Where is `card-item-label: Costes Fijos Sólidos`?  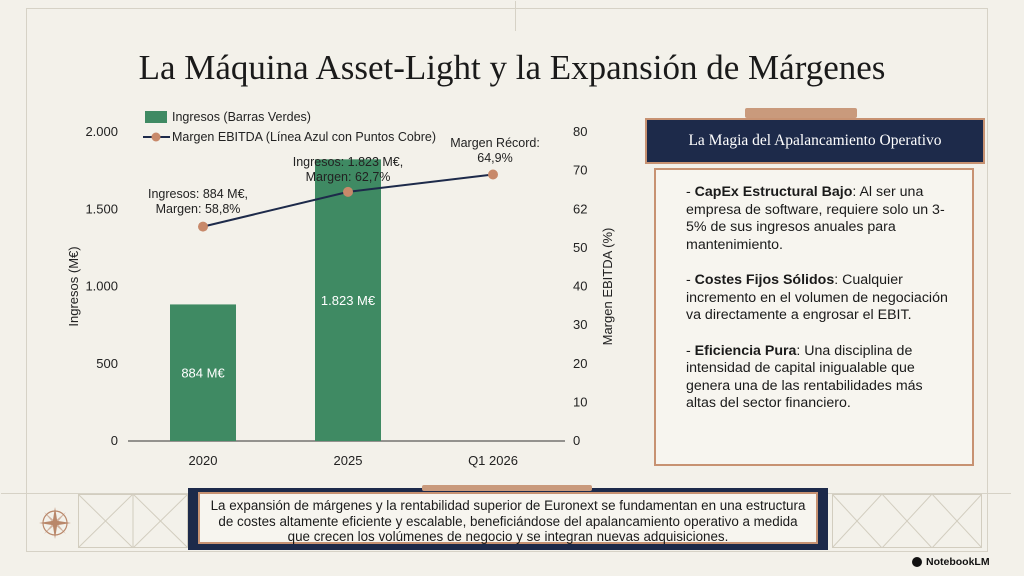
card-item-label: Costes Fijos Sólidos is located at coordinates (764, 280).